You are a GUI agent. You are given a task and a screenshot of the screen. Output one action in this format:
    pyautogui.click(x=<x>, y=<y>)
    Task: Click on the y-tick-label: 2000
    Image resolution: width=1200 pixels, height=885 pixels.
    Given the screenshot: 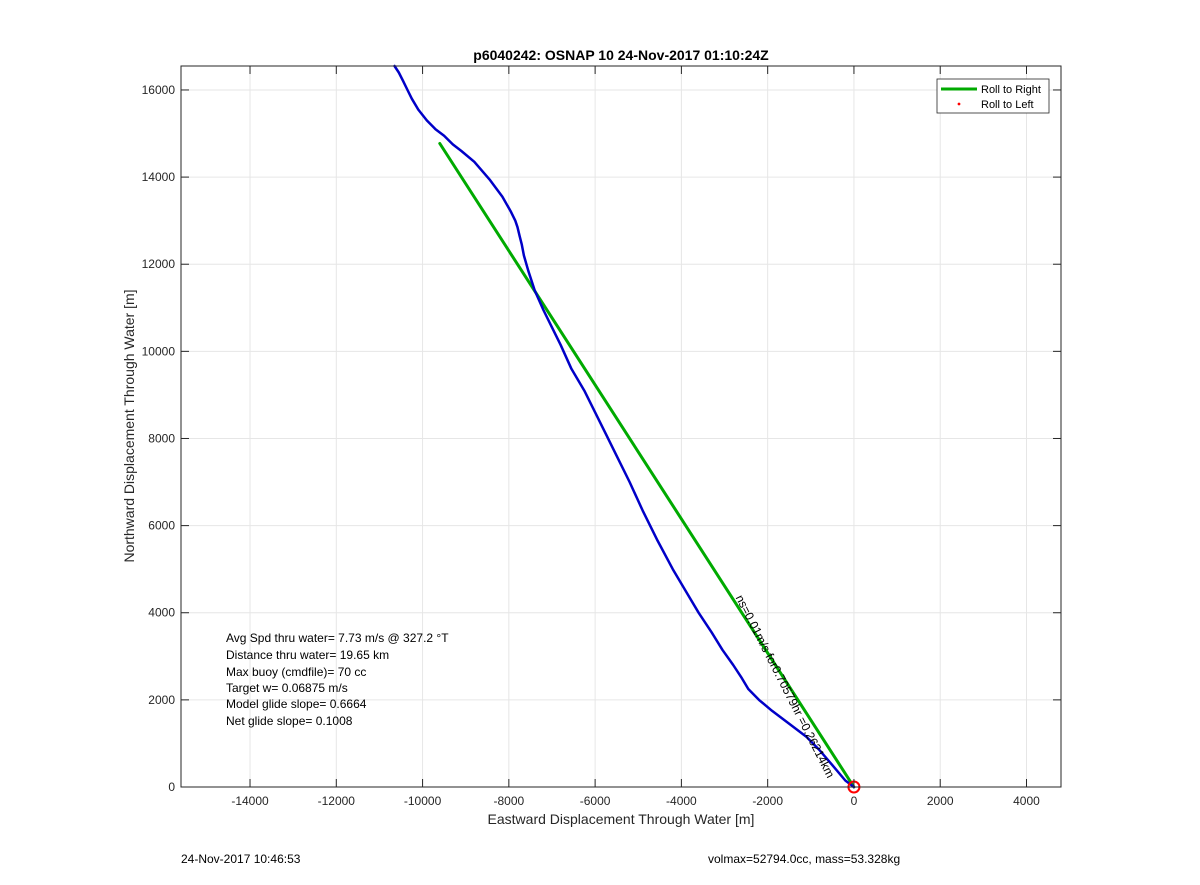 What is the action you would take?
    pyautogui.click(x=161, y=700)
    